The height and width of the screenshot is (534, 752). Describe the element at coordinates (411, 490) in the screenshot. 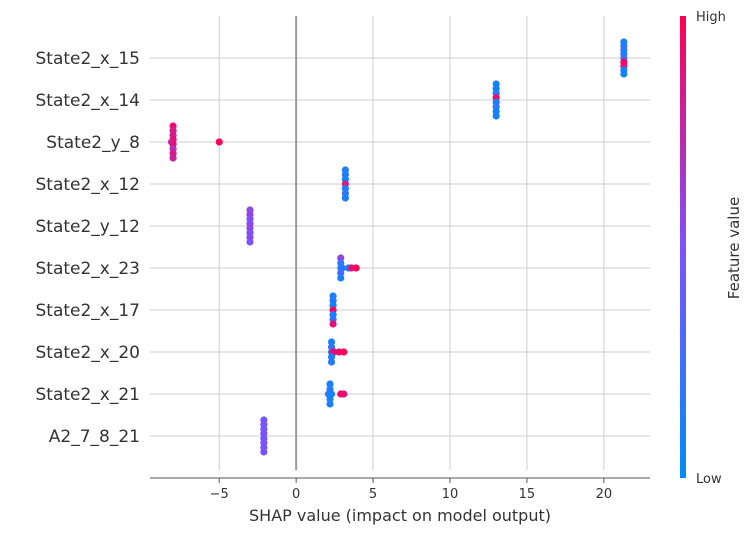

I see `x-ticks: −5 0 5 10 15 20` at that location.